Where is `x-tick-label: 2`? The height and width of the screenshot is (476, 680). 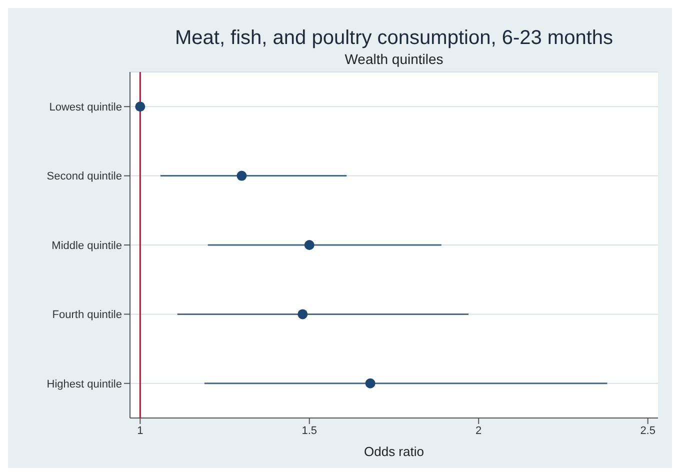 x-tick-label: 2 is located at coordinates (479, 430).